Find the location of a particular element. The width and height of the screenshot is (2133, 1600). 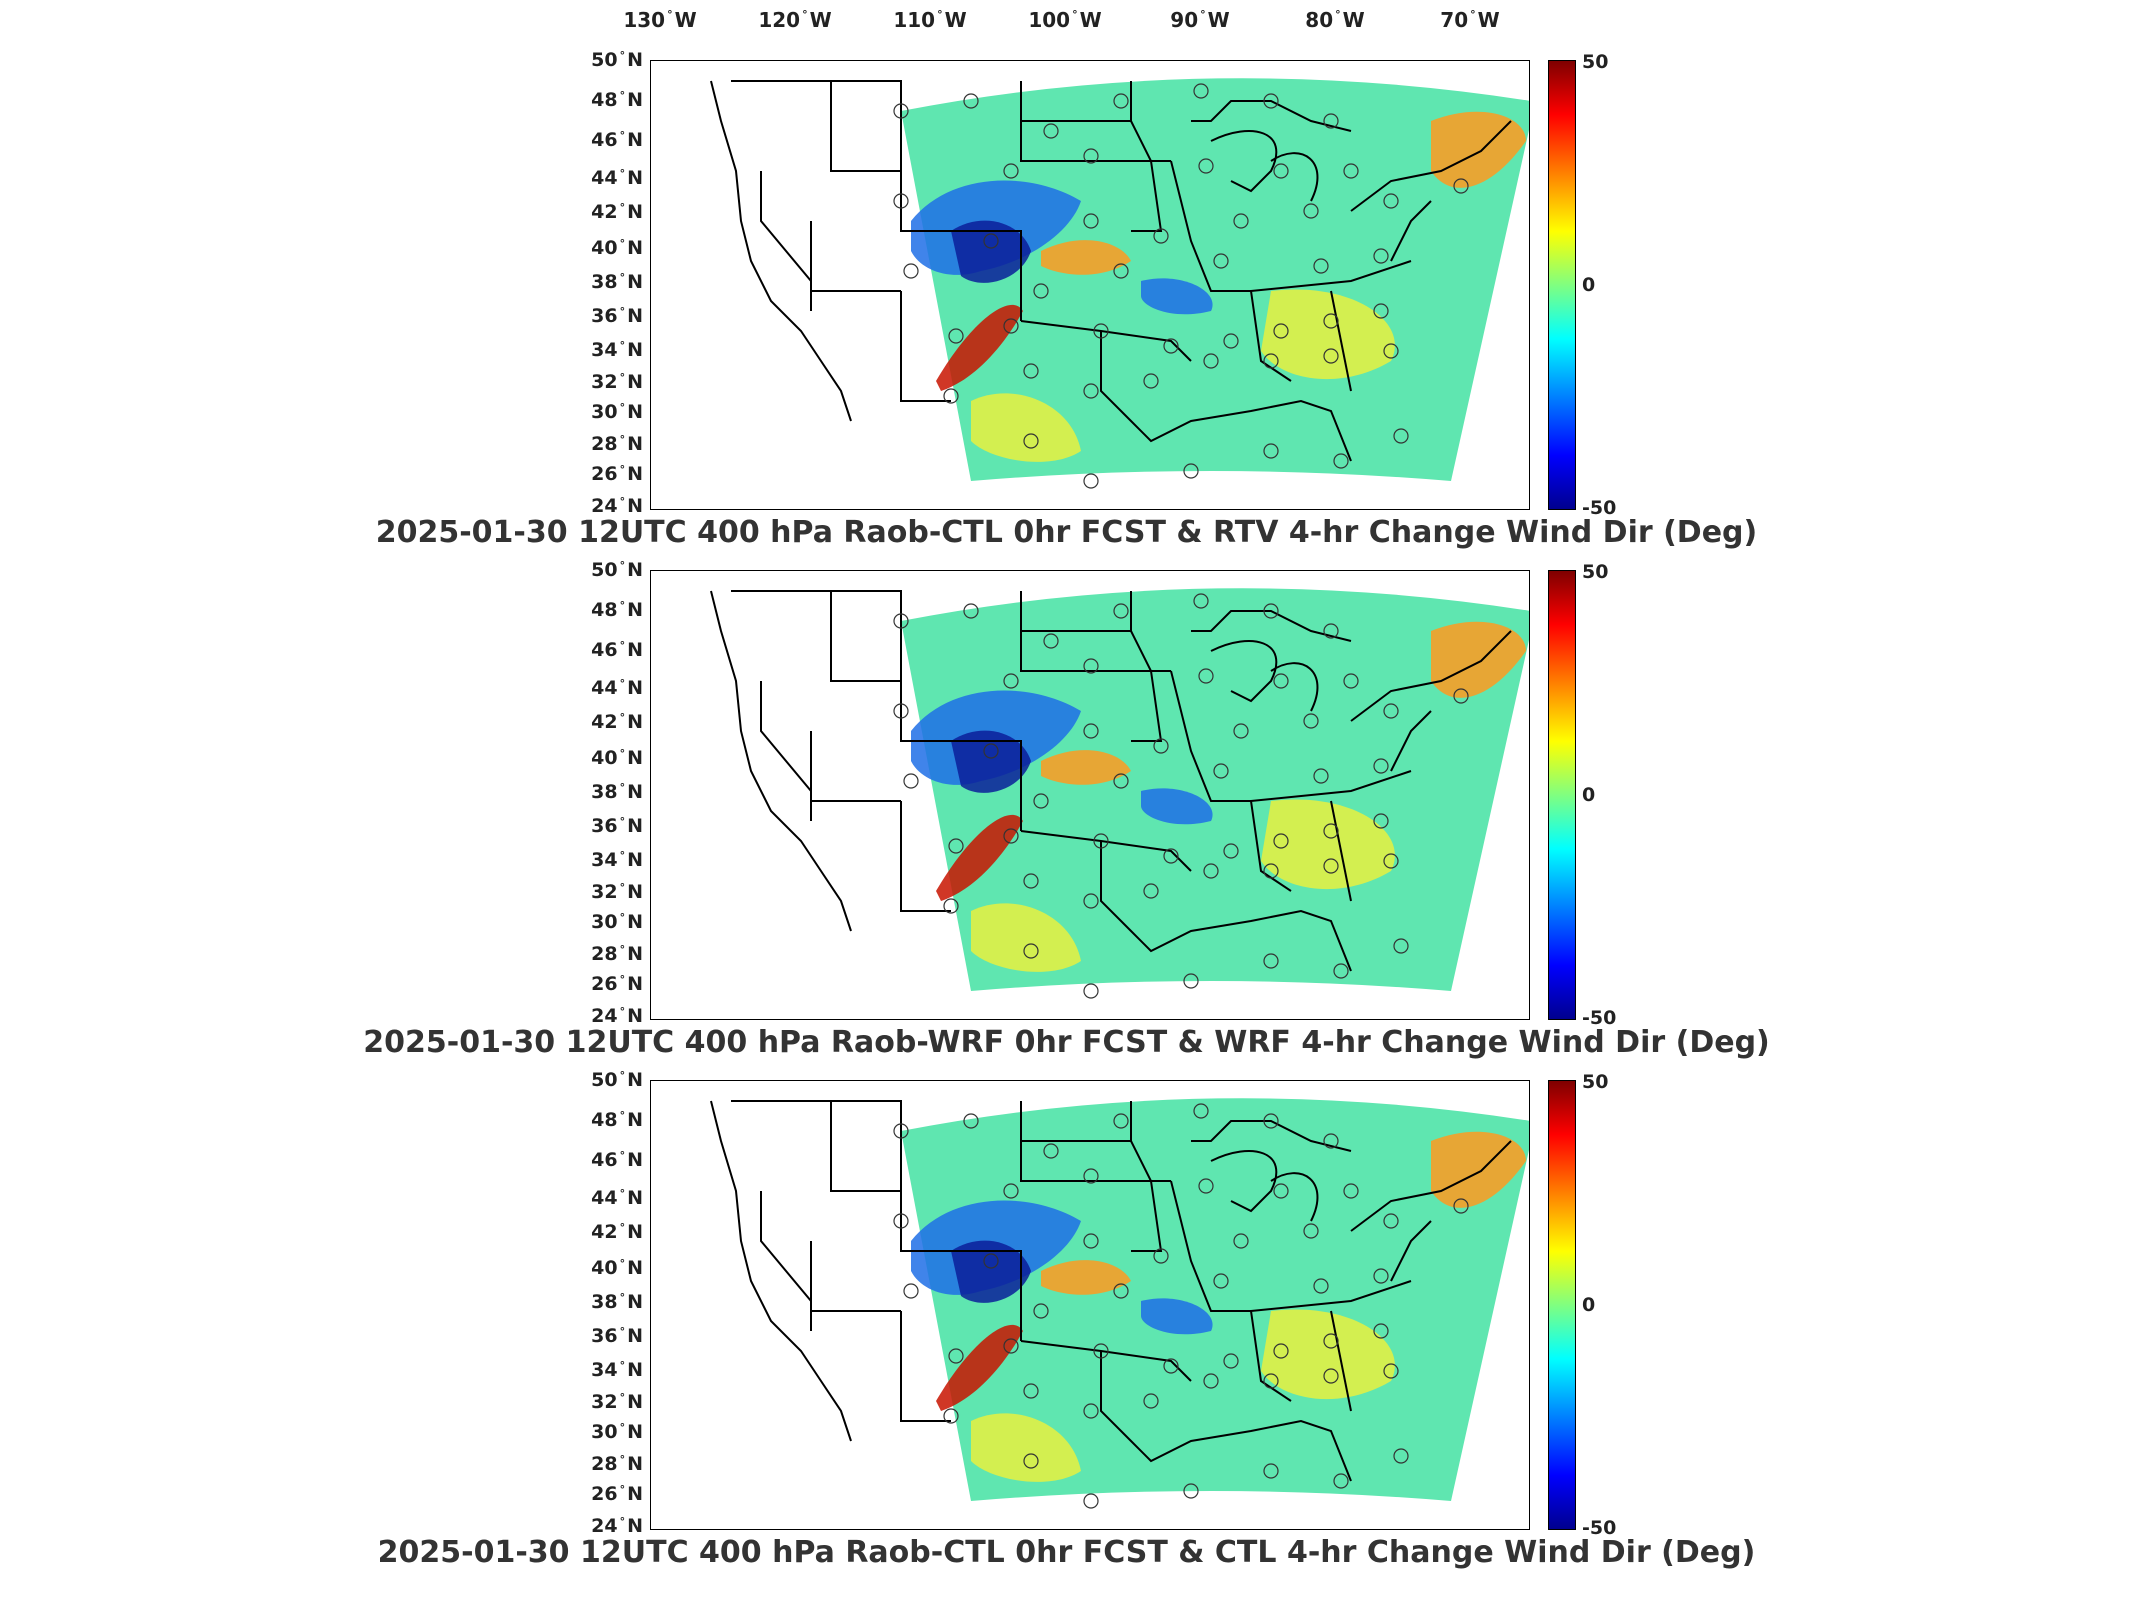

lat-label-30: 30 ° N is located at coordinates (617, 922).